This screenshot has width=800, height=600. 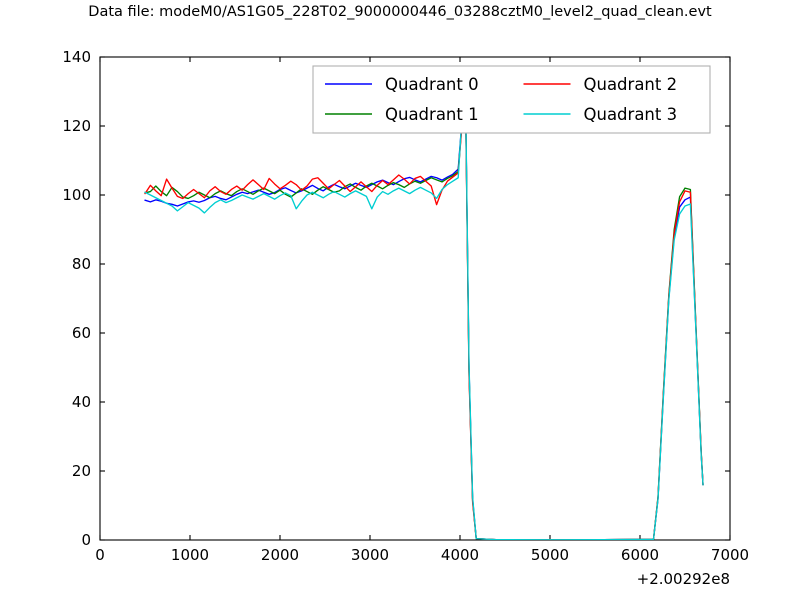 I want to click on x-tick-label: 2000, so click(x=280, y=555).